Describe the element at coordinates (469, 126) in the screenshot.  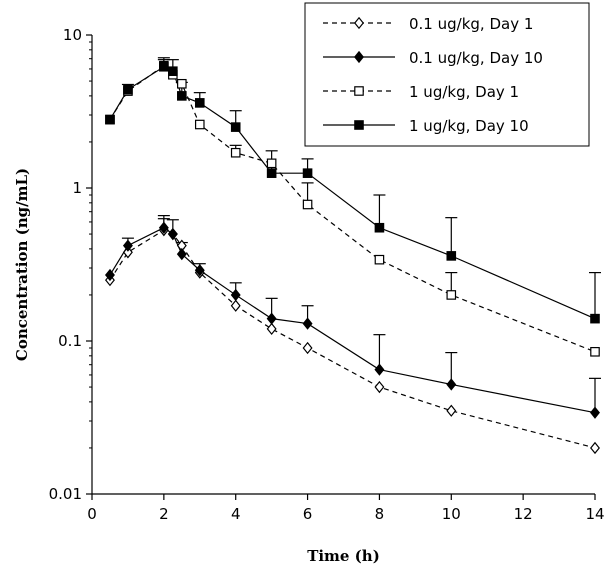
I see `legend-label: 1 ug/kg, Day 10` at that location.